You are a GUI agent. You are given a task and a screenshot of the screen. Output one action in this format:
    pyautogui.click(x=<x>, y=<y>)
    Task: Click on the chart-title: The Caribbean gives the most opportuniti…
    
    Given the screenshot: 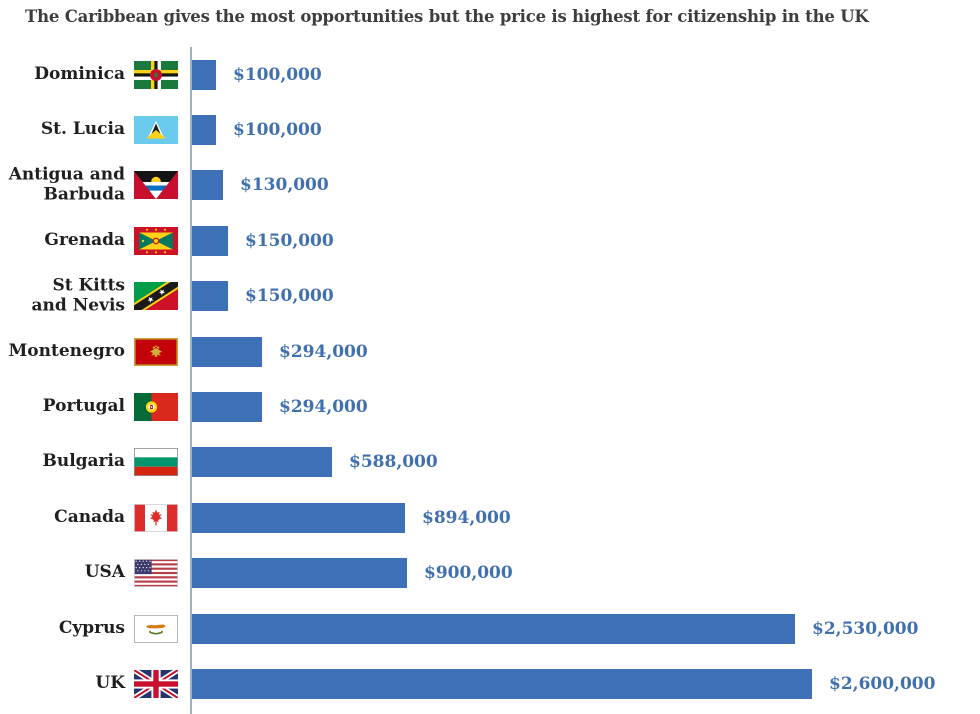 What is the action you would take?
    pyautogui.click(x=447, y=16)
    